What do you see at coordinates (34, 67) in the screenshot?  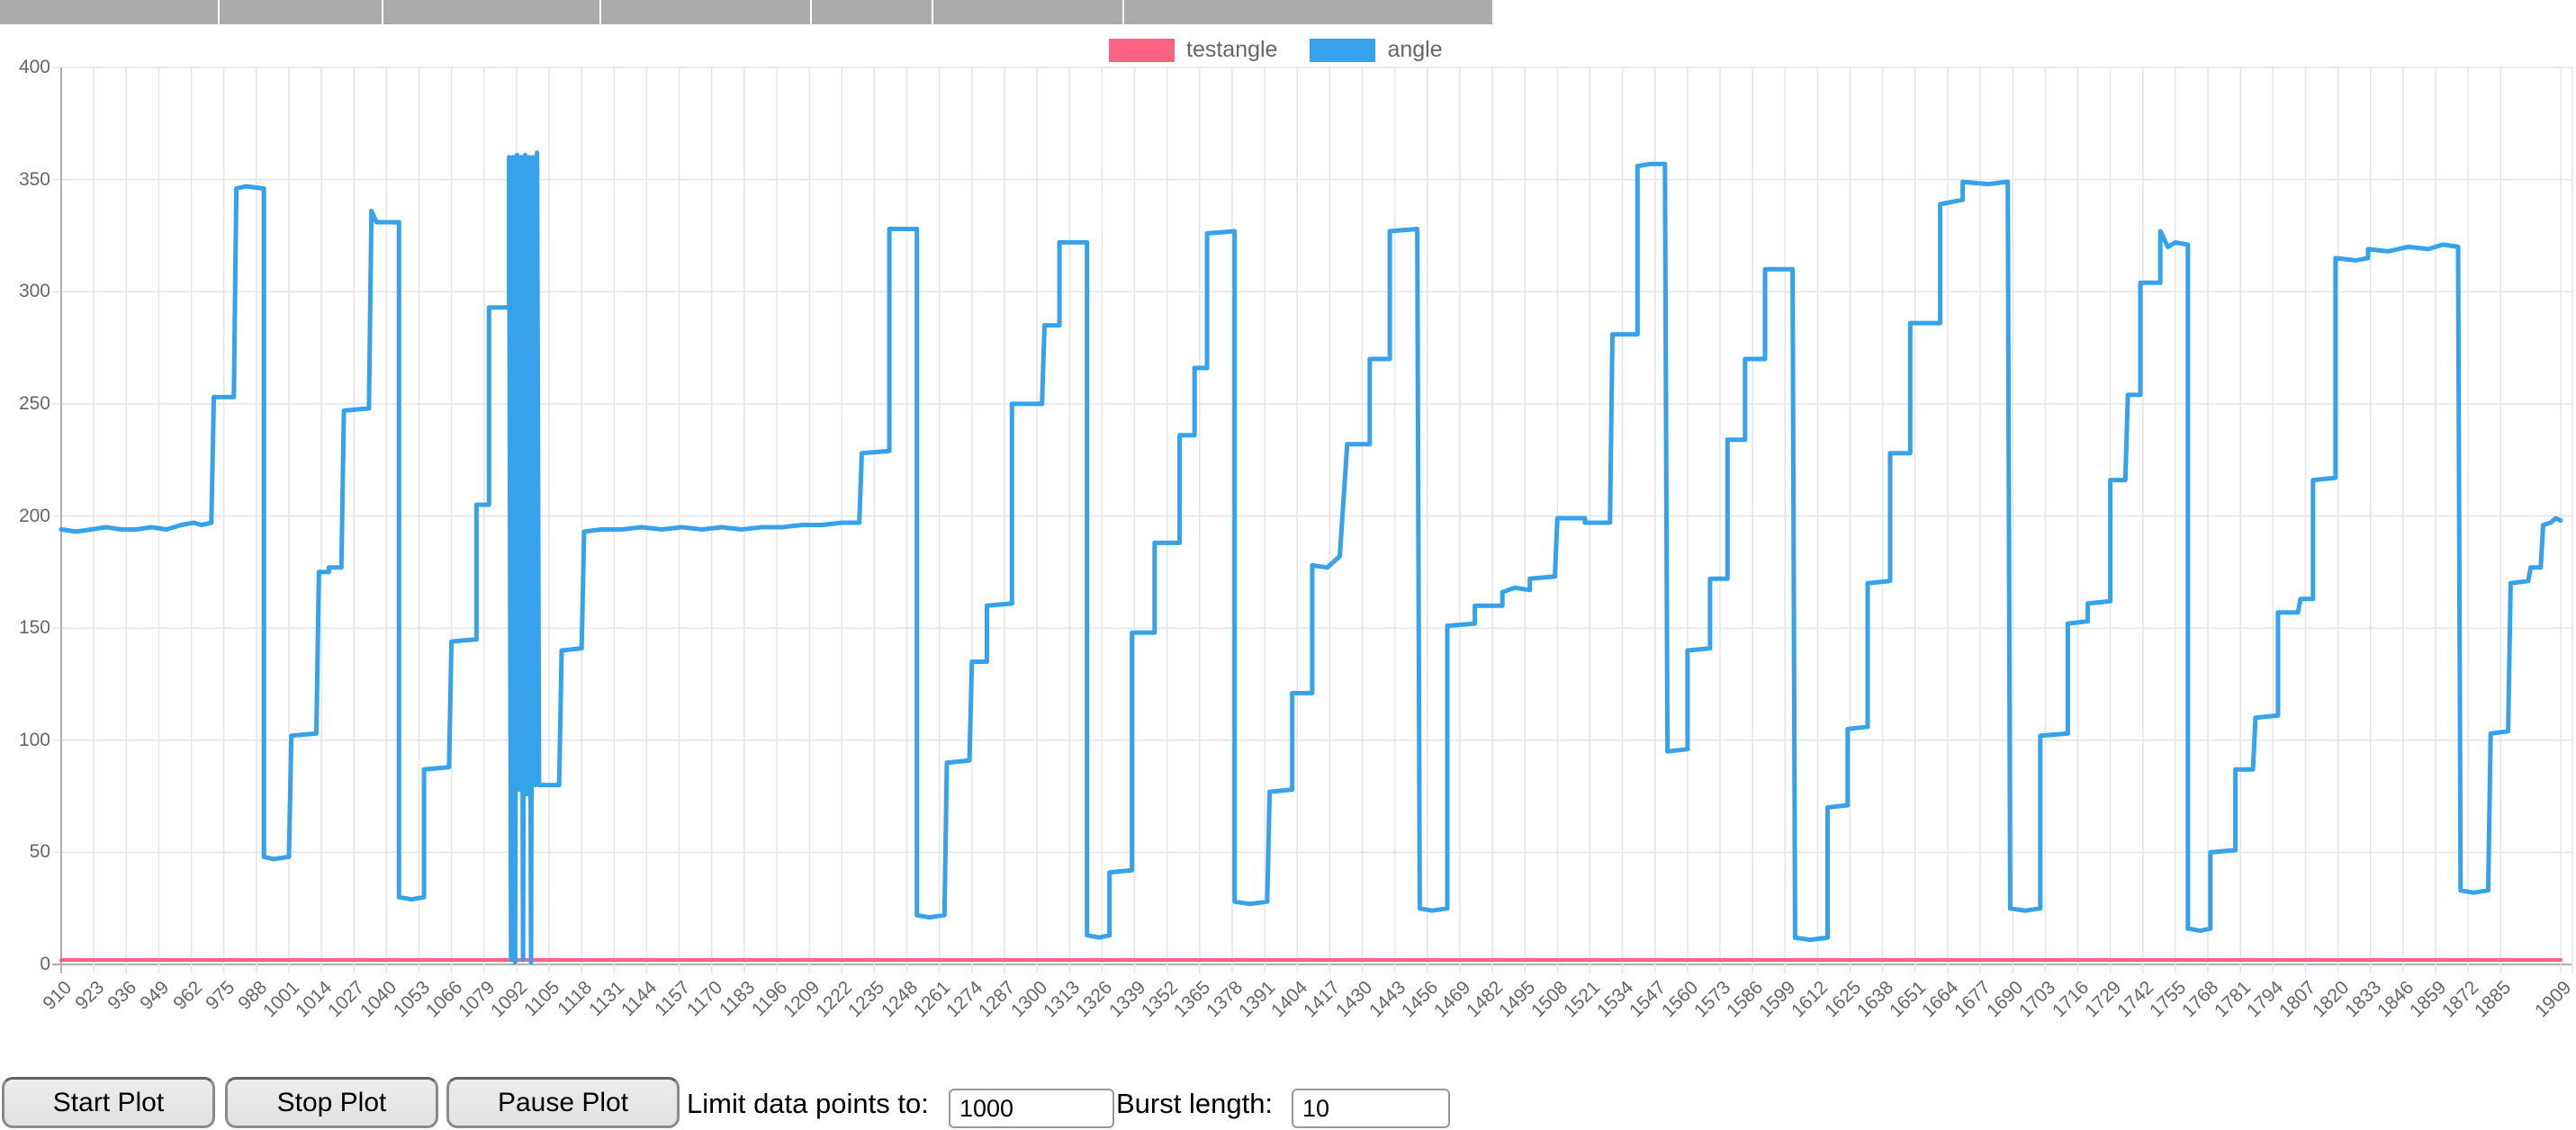 I see `y-tick-label: 400` at bounding box center [34, 67].